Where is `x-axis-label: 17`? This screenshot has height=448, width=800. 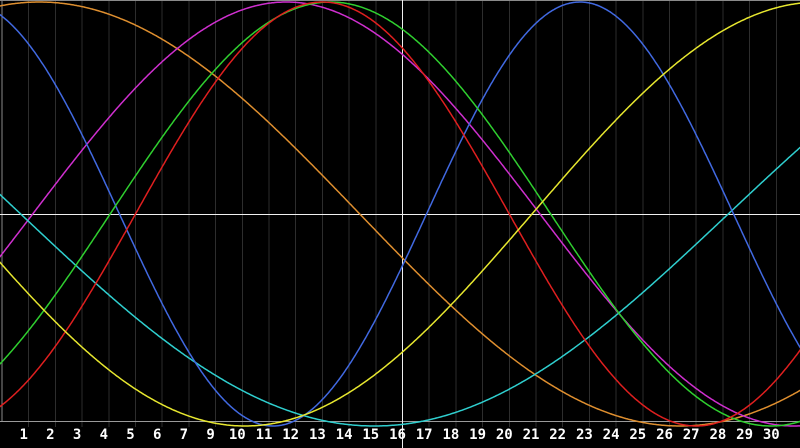 x-axis-label: 17 is located at coordinates (424, 435).